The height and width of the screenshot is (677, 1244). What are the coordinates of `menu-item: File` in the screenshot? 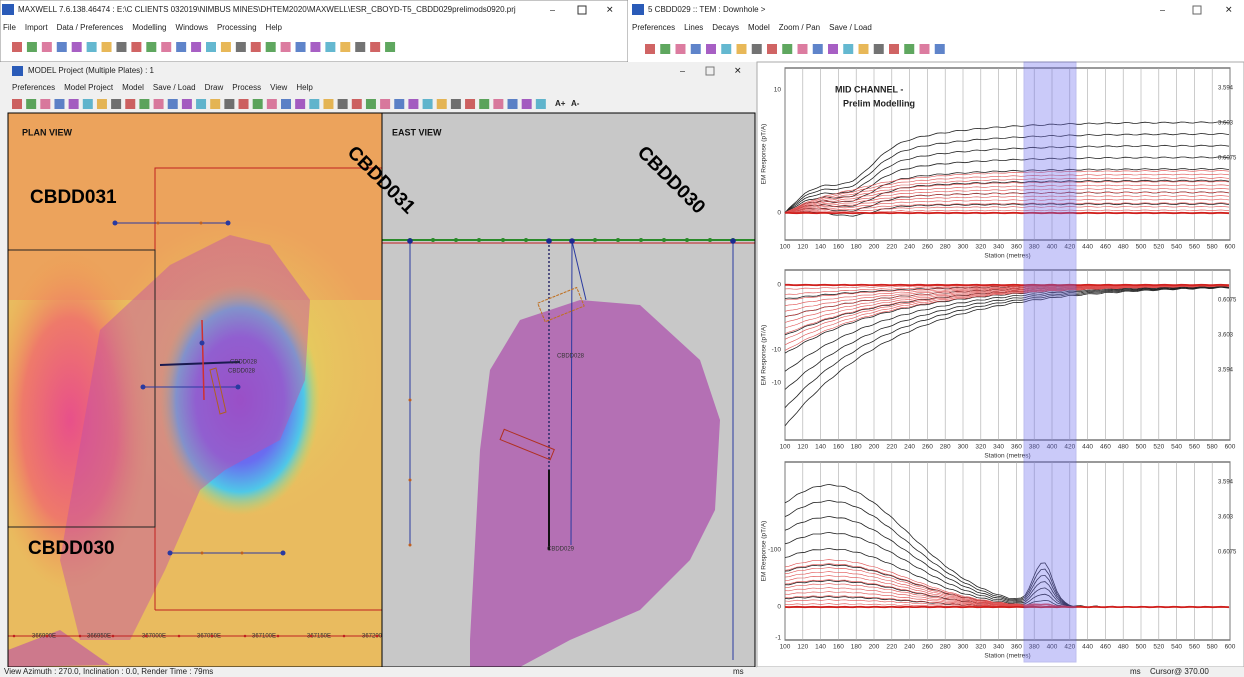 It's located at (9, 27).